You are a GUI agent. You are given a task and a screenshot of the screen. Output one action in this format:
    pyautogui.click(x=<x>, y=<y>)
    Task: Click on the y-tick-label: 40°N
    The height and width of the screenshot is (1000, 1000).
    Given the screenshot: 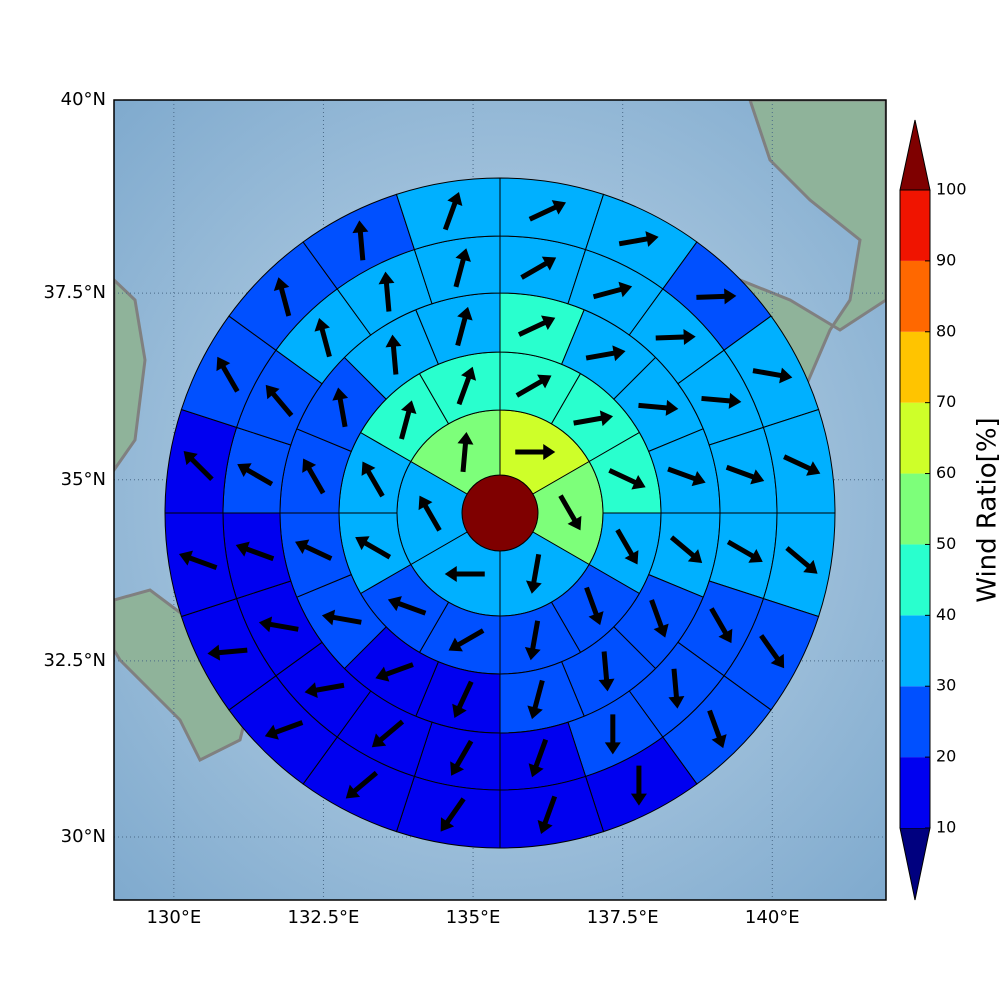 What is the action you would take?
    pyautogui.click(x=83, y=99)
    